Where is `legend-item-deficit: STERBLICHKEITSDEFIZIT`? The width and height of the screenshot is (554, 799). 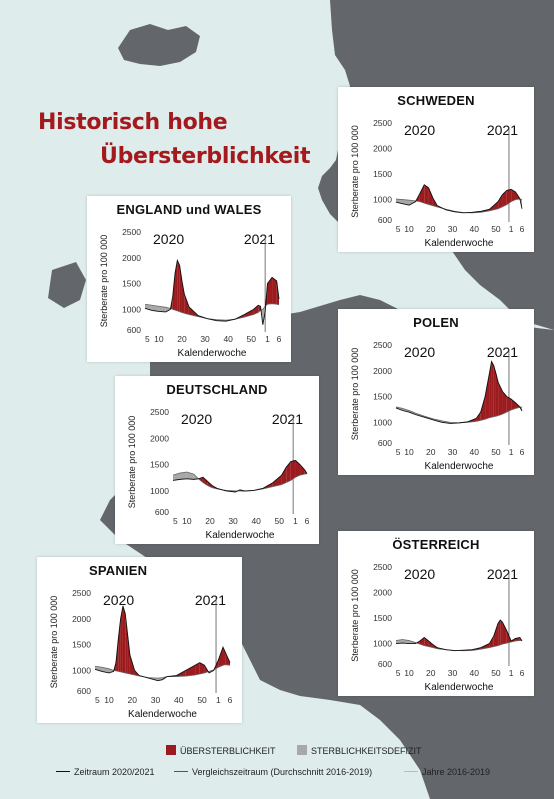 legend-item-deficit: STERBLICHKEITSDEFIZIT is located at coordinates (359, 750).